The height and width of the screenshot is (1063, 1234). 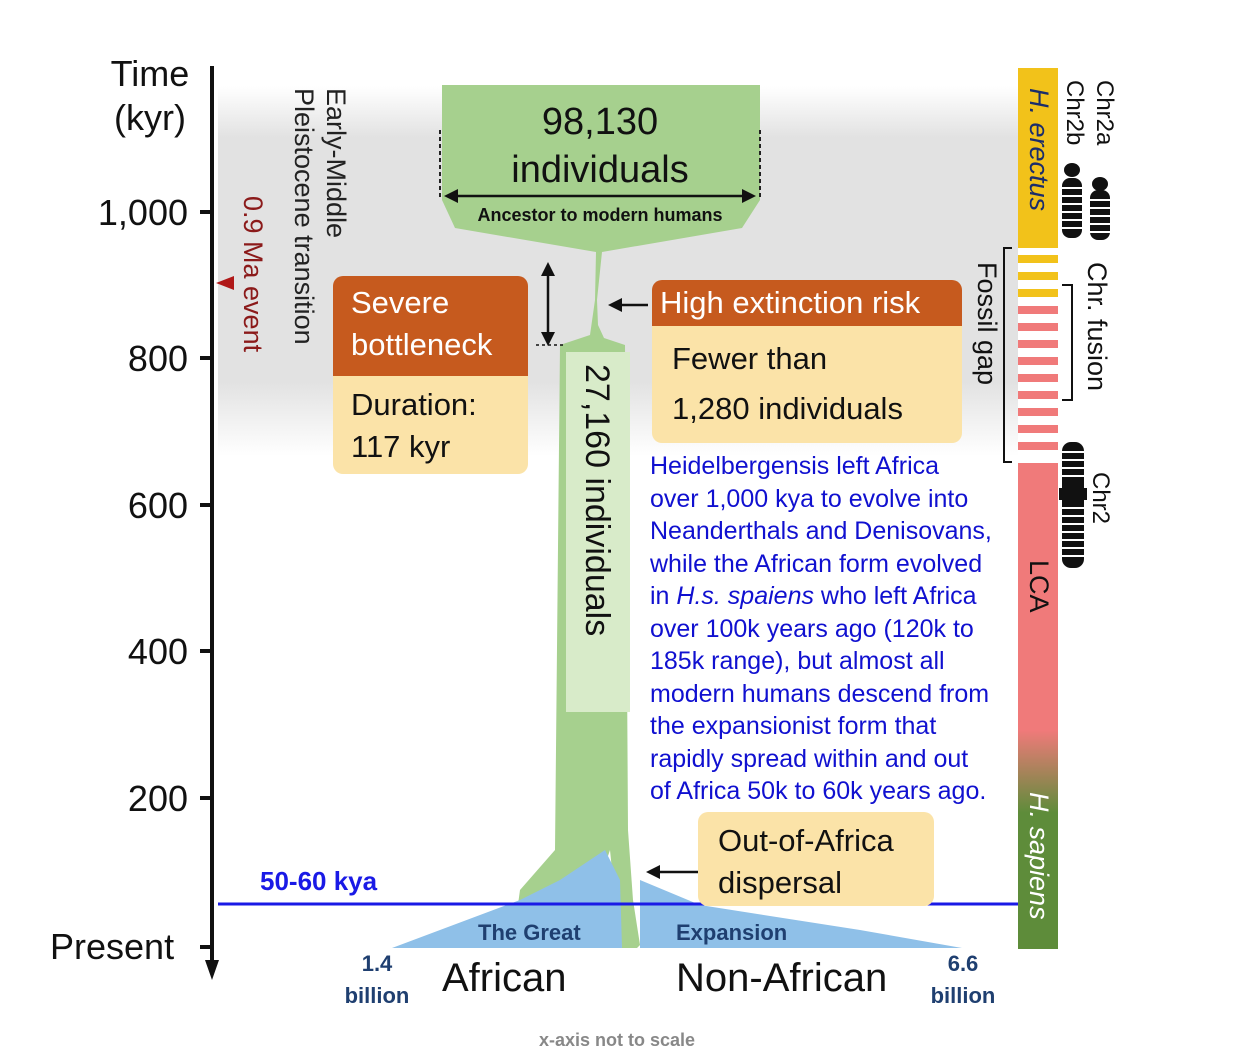 I want to click on note-line: modern humans descend from, so click(x=820, y=693).